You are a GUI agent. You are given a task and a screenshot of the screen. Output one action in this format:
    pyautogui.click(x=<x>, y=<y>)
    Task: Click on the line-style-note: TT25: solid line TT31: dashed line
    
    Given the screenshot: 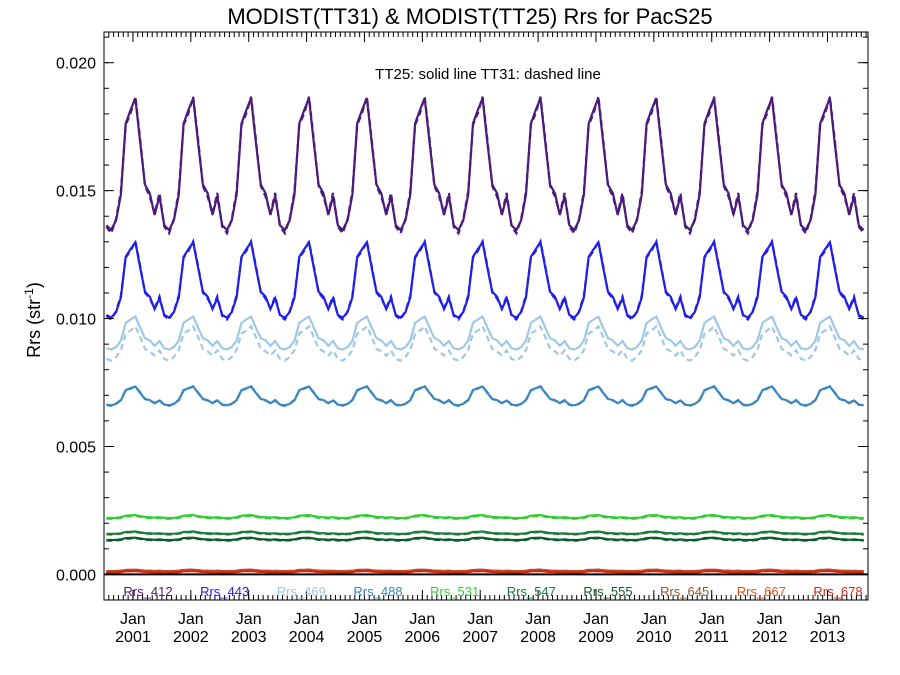 What is the action you would take?
    pyautogui.click(x=488, y=74)
    